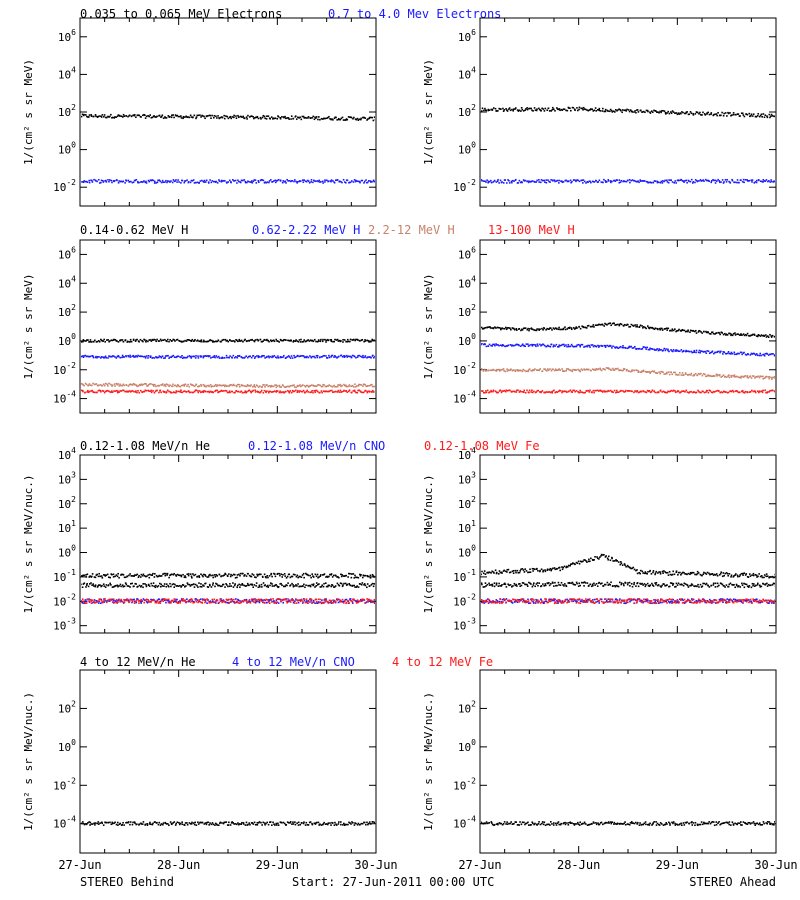  Describe the element at coordinates (467, 73) in the screenshot. I see `y-tick-label: 104` at that location.